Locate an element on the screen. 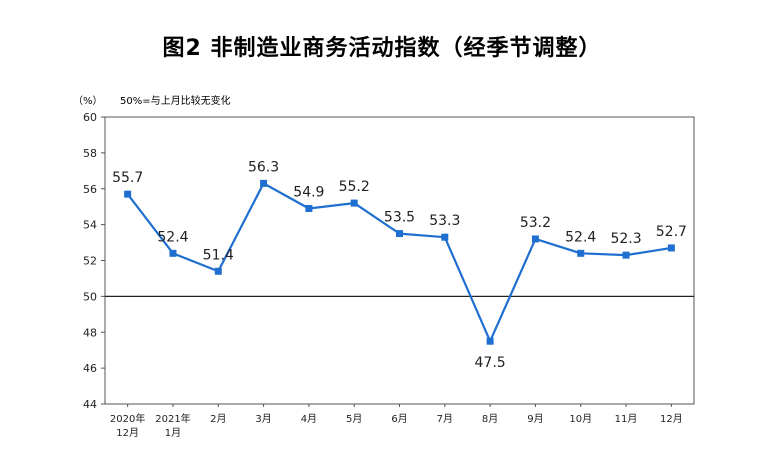  x-tick-label: 5月 is located at coordinates (354, 419).